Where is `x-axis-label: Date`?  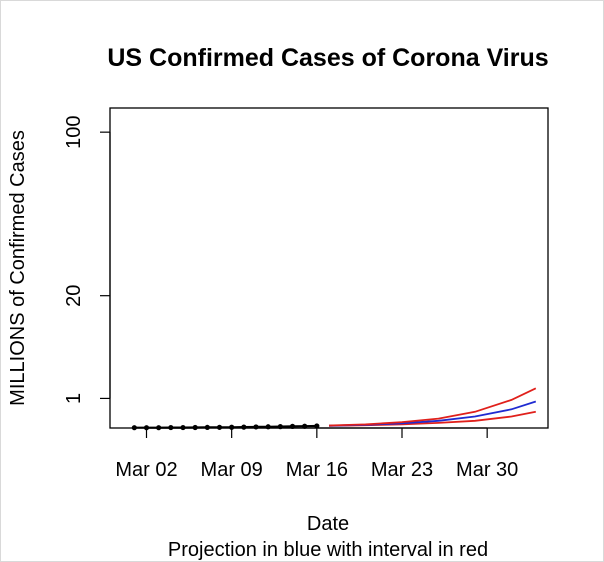
x-axis-label: Date is located at coordinates (328, 524).